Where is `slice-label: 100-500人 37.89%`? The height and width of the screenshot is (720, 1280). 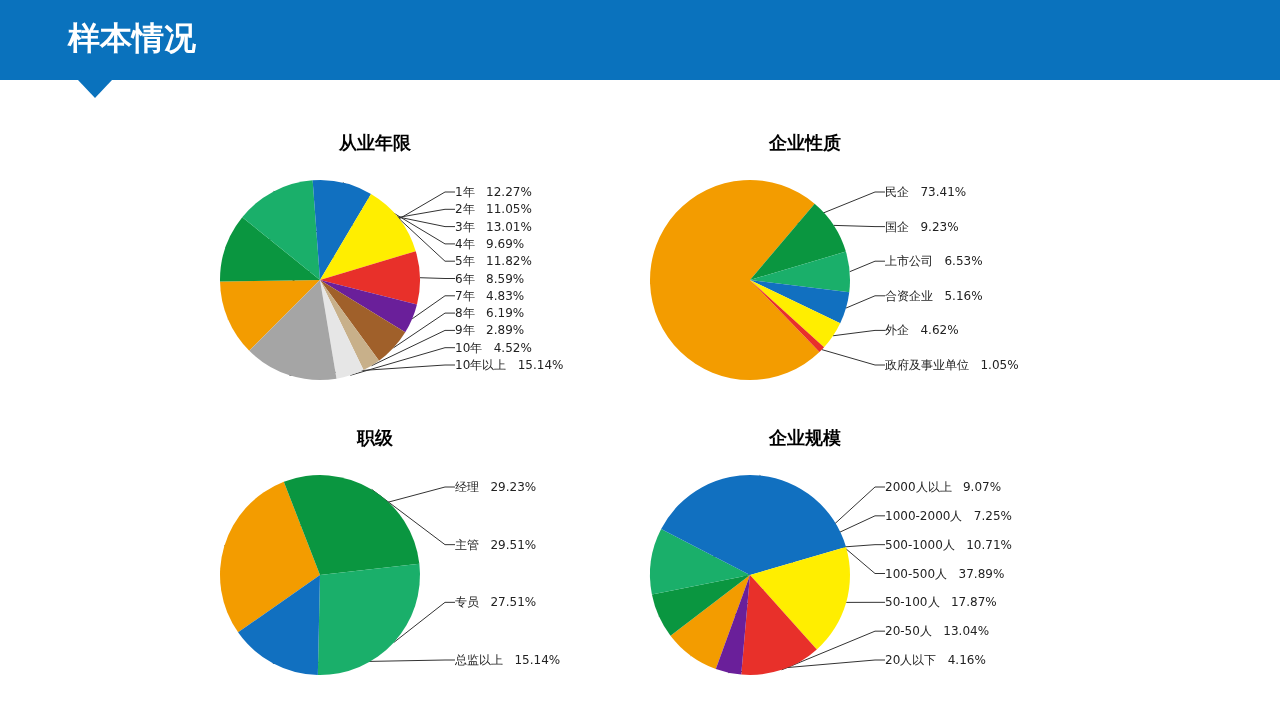 slice-label: 100-500人 37.89% is located at coordinates (945, 573).